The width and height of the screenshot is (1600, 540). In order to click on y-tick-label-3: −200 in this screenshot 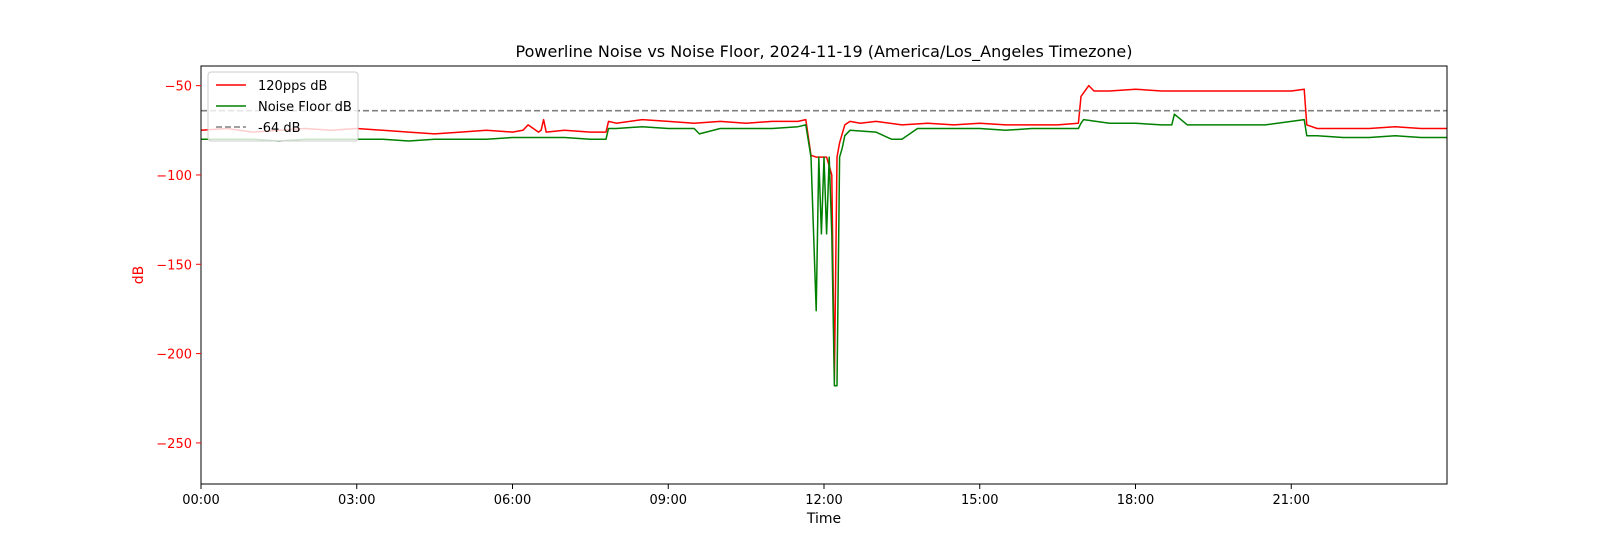, I will do `click(174, 355)`.